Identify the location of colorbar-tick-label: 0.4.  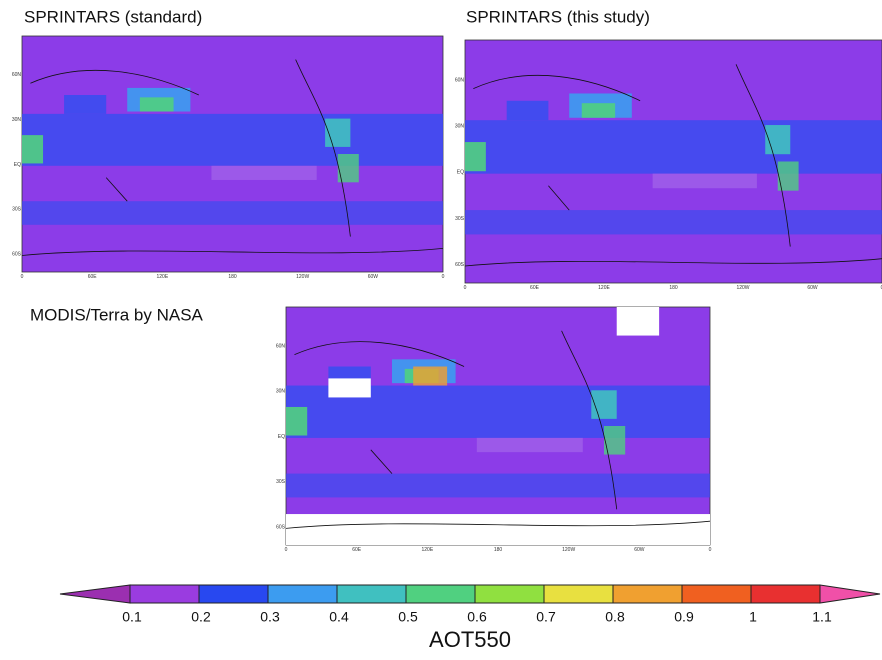
(339, 617).